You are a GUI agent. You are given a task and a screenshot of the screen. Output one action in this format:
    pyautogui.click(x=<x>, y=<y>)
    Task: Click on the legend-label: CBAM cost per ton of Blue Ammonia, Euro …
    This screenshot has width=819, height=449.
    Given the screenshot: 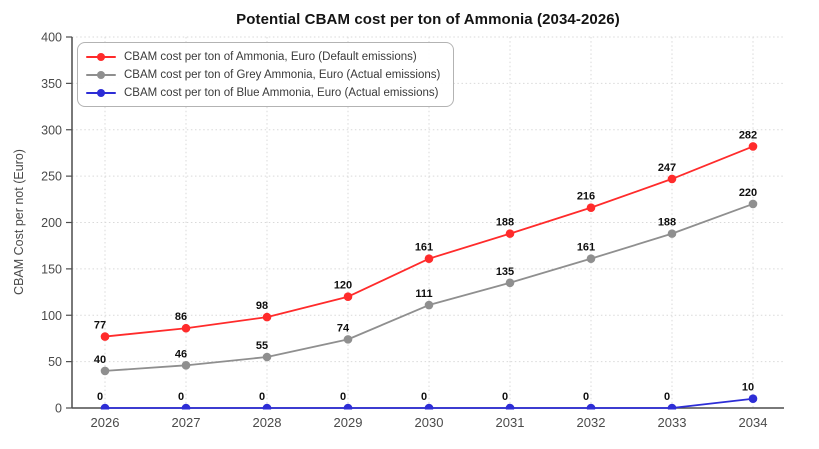 What is the action you would take?
    pyautogui.click(x=281, y=92)
    